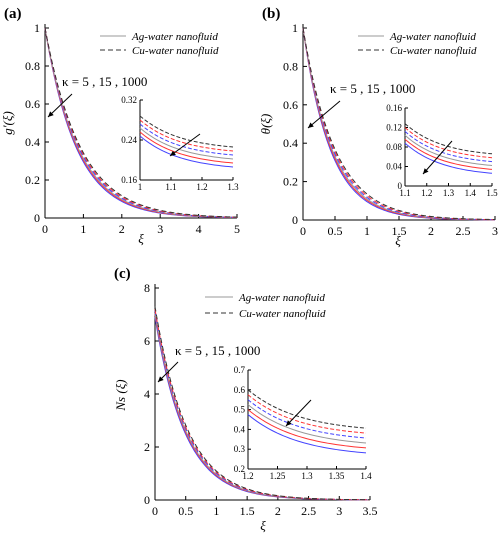 This screenshot has height=550, width=501. Describe the element at coordinates (147, 447) in the screenshot. I see `y-tick-label: 2` at that location.